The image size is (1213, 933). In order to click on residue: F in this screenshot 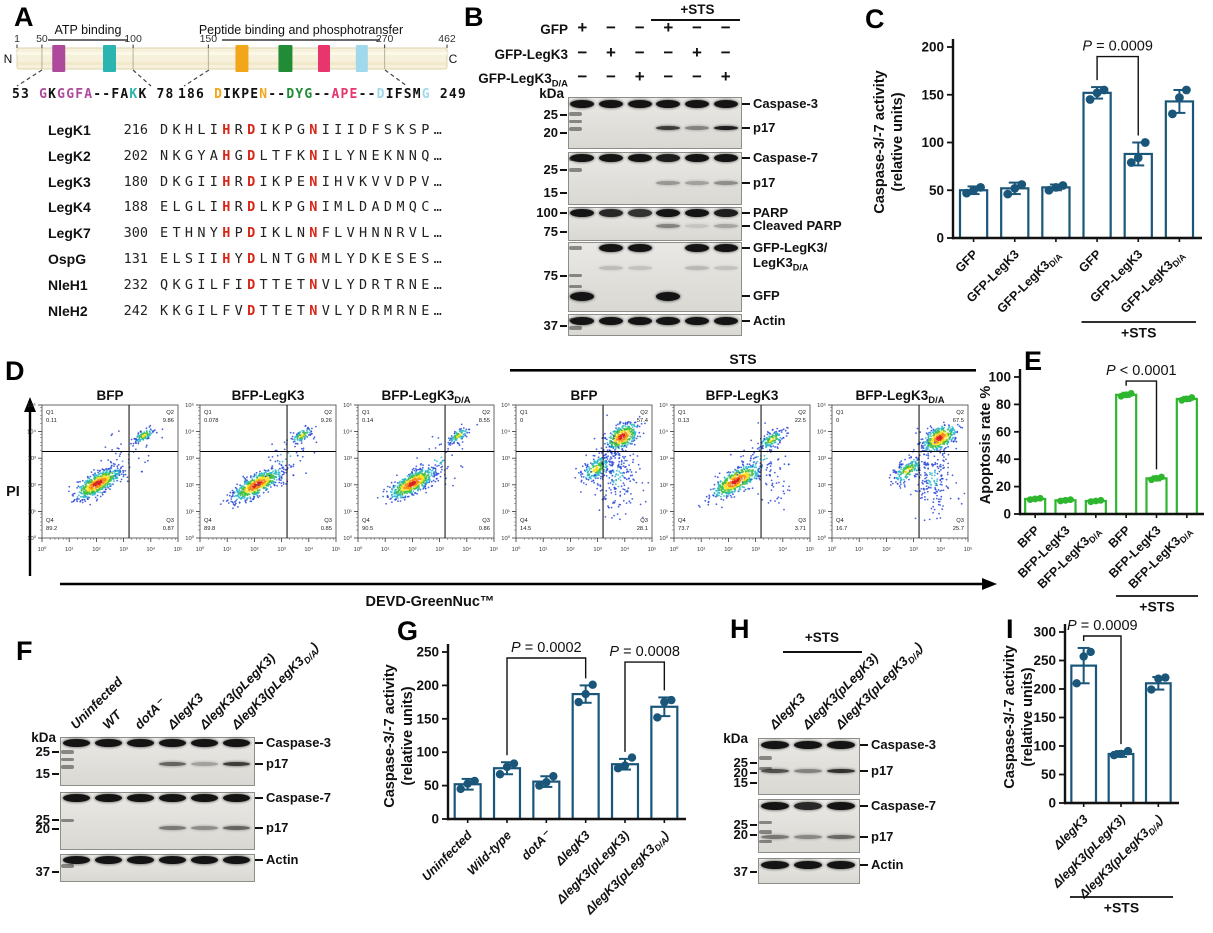, I will do `click(290, 155)`.